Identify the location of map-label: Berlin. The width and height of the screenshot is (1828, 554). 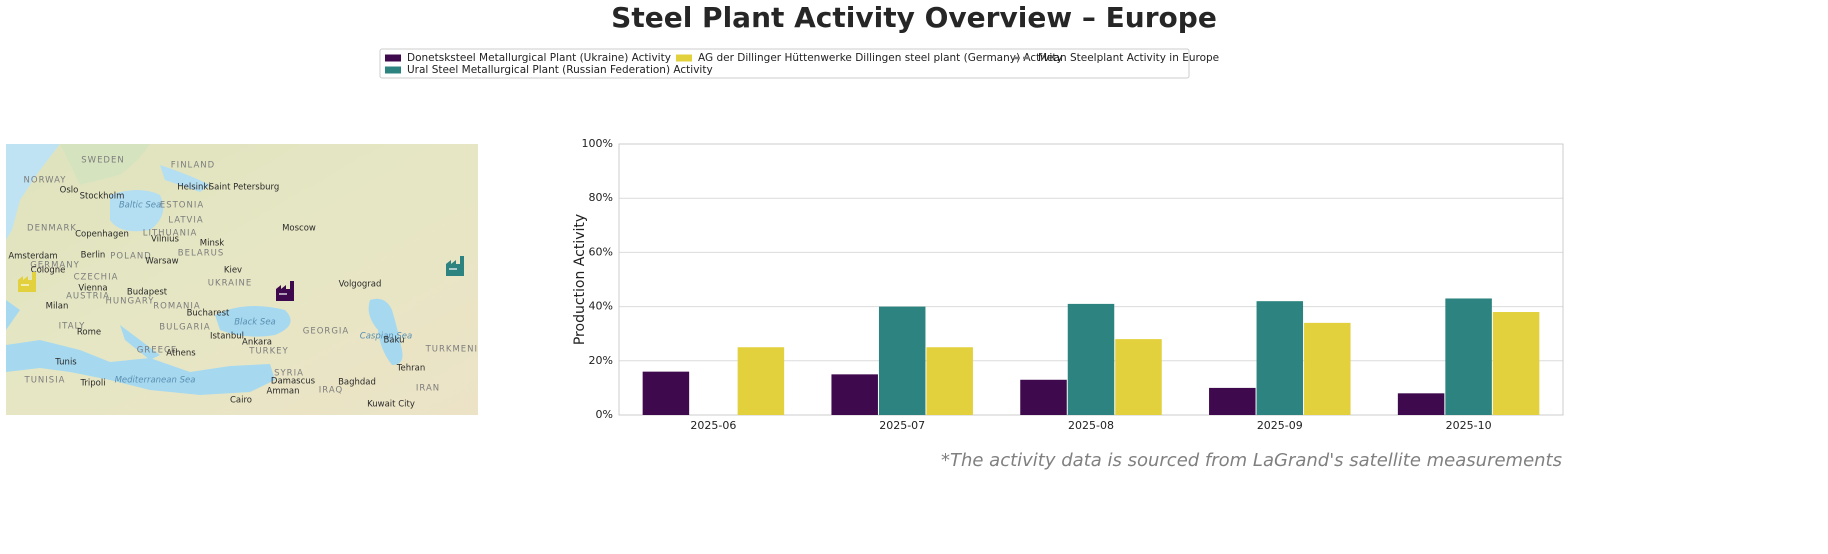
(93, 256).